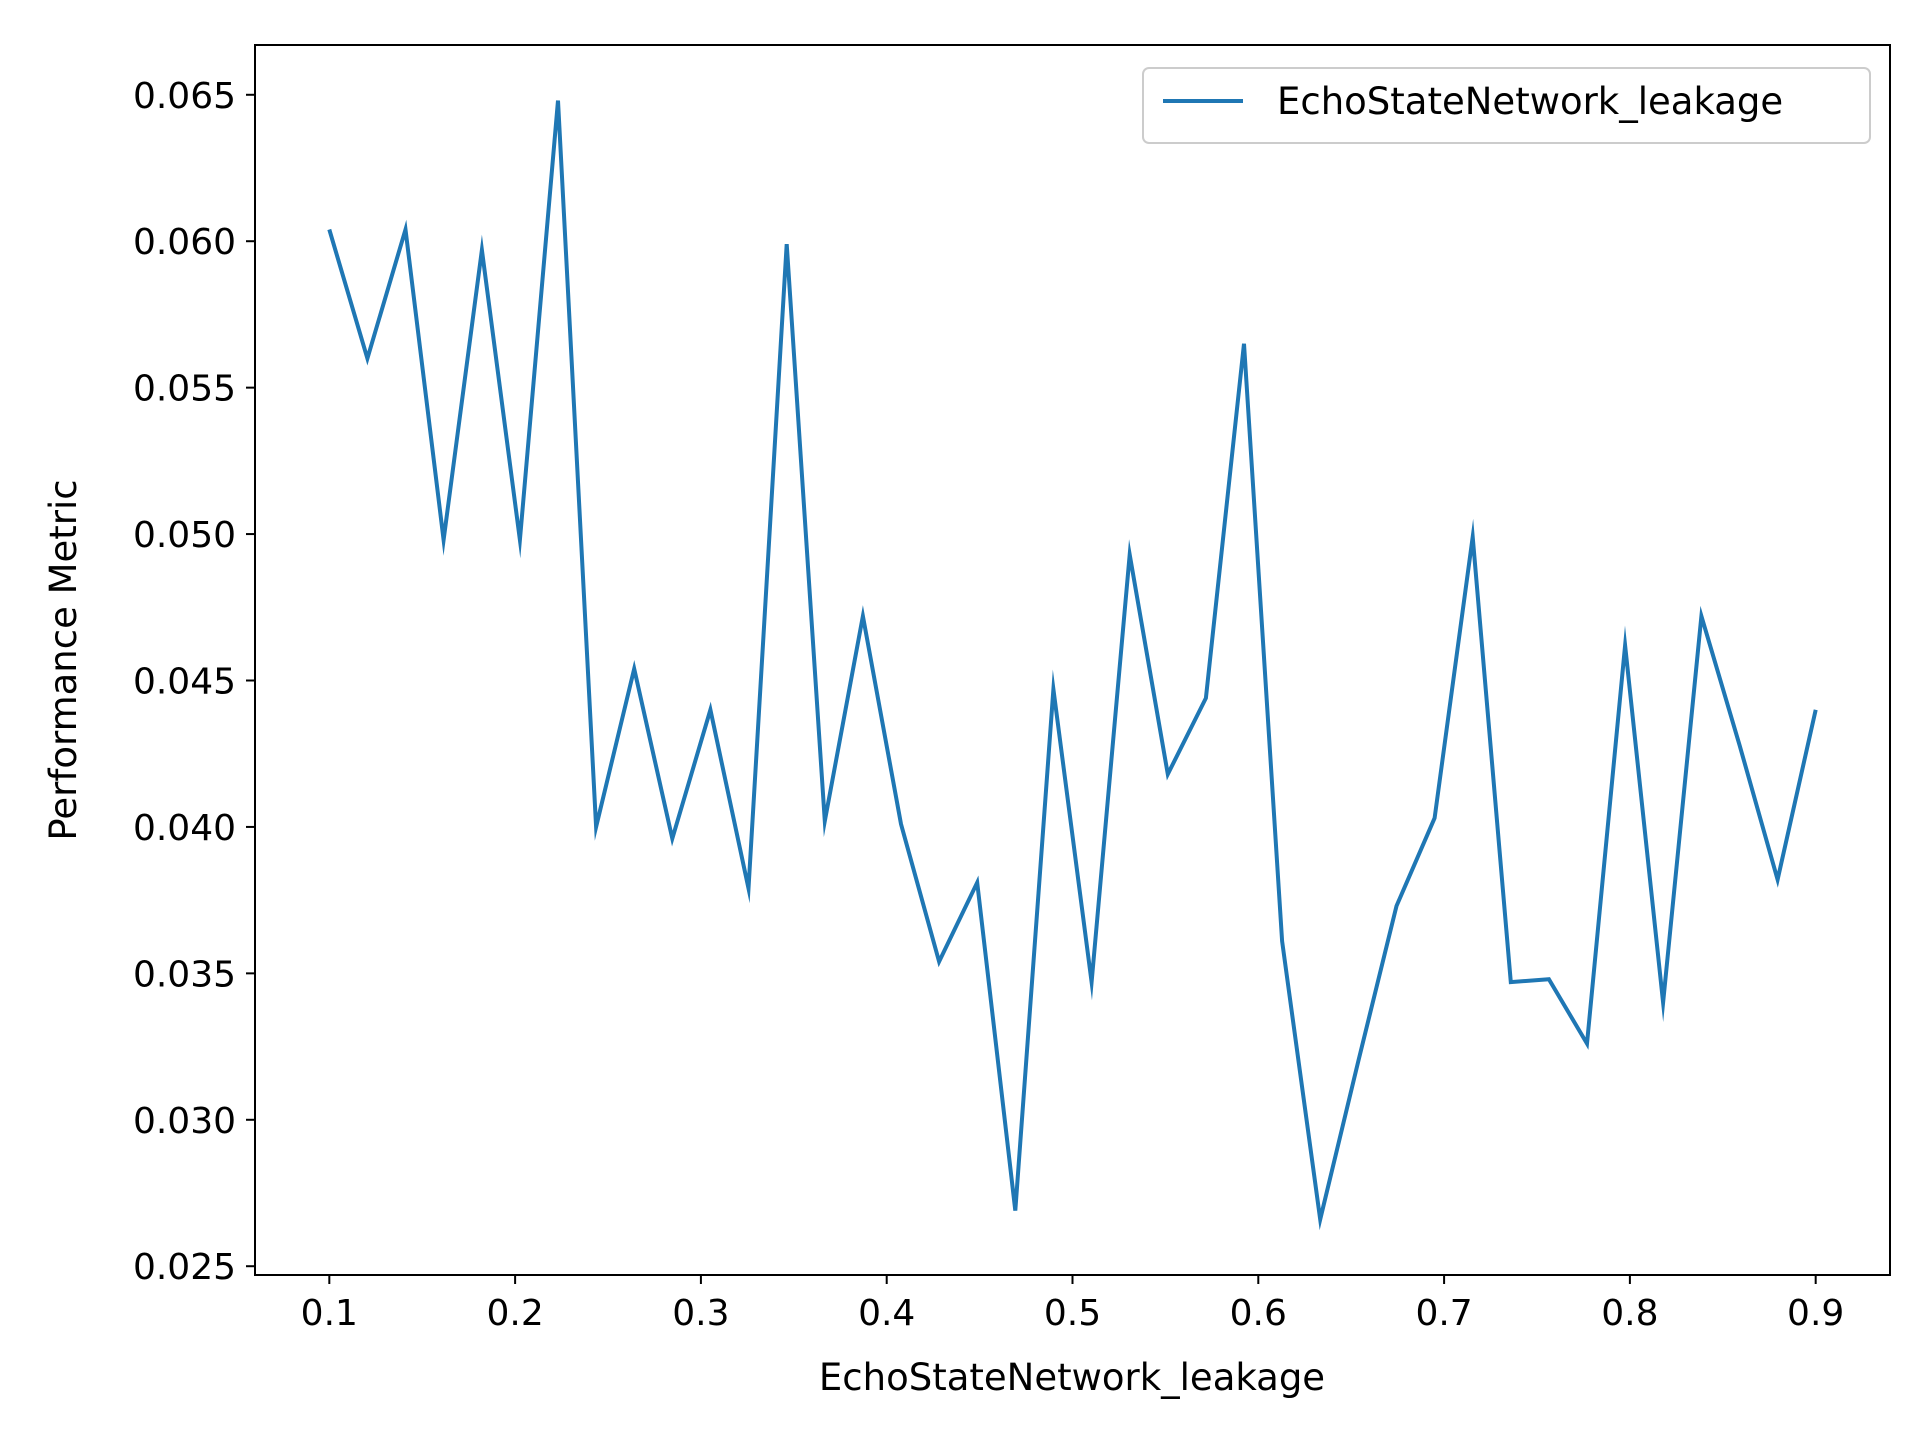 Image resolution: width=1920 pixels, height=1440 pixels. Describe the element at coordinates (184, 828) in the screenshot. I see `y-tick-label: 0.040` at that location.